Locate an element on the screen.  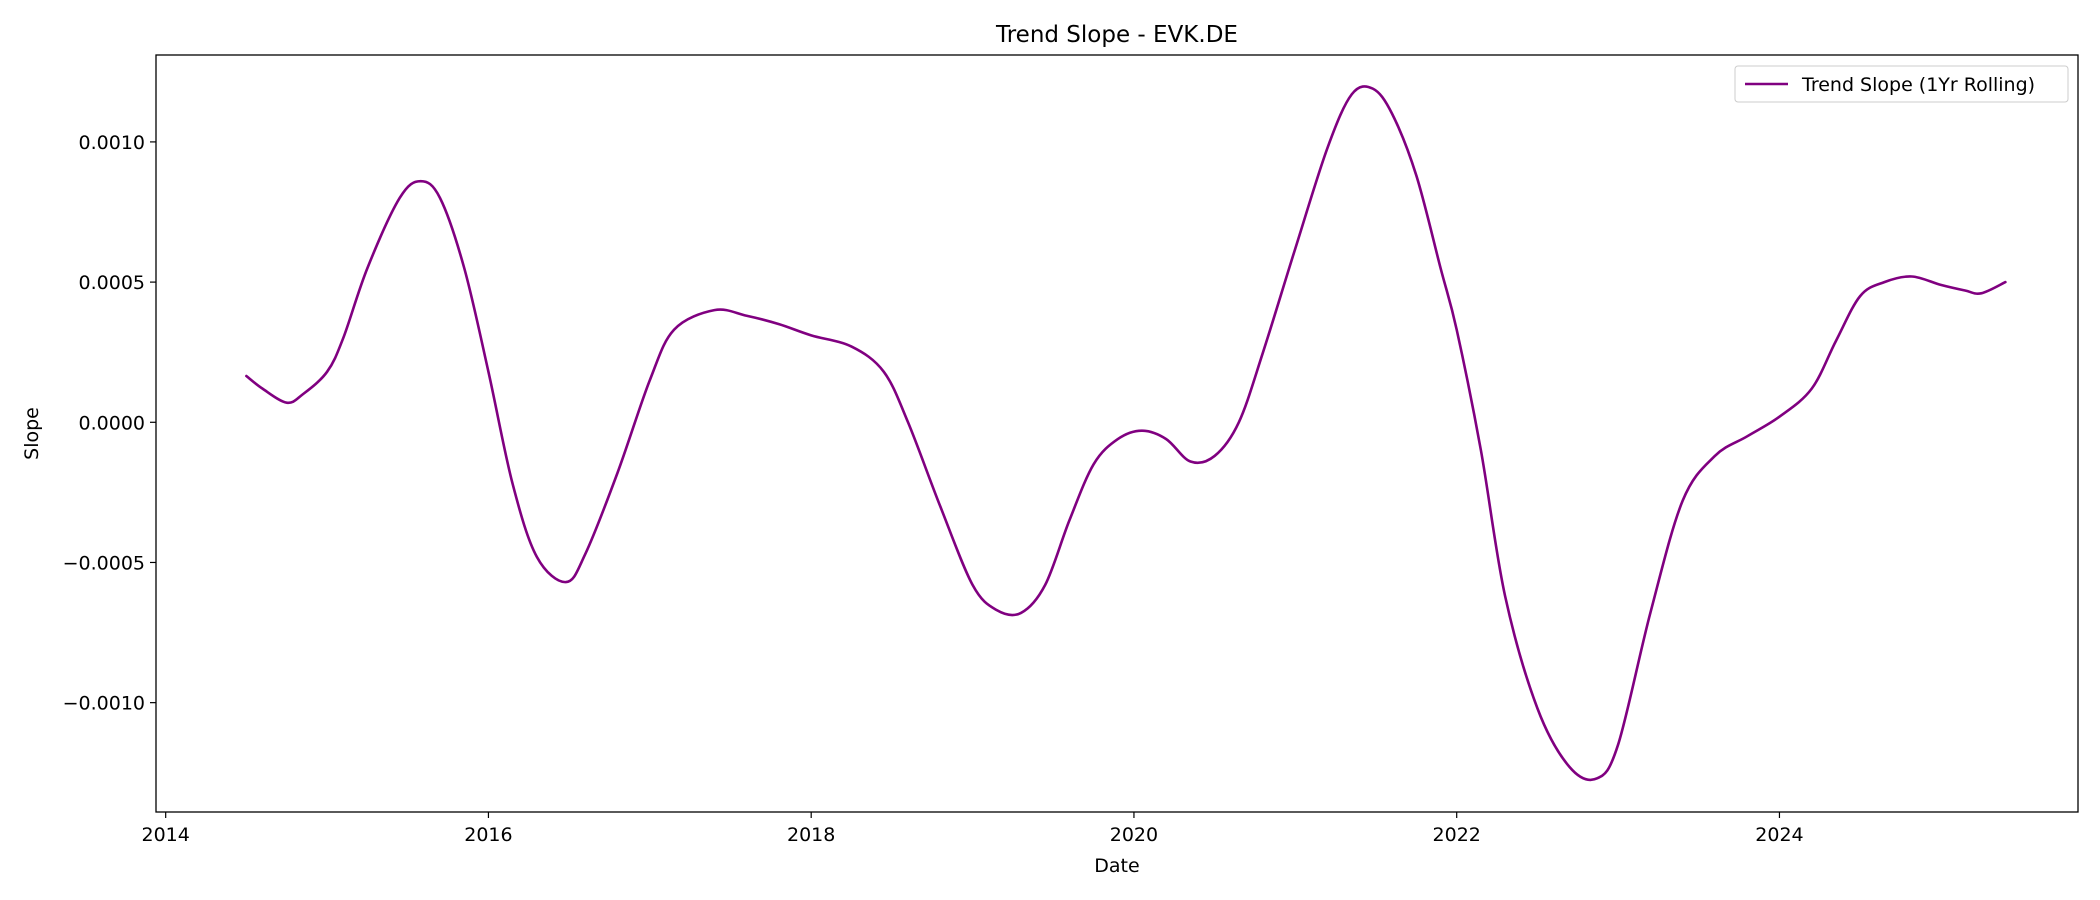
x-tick-label: 2016 is located at coordinates (488, 835).